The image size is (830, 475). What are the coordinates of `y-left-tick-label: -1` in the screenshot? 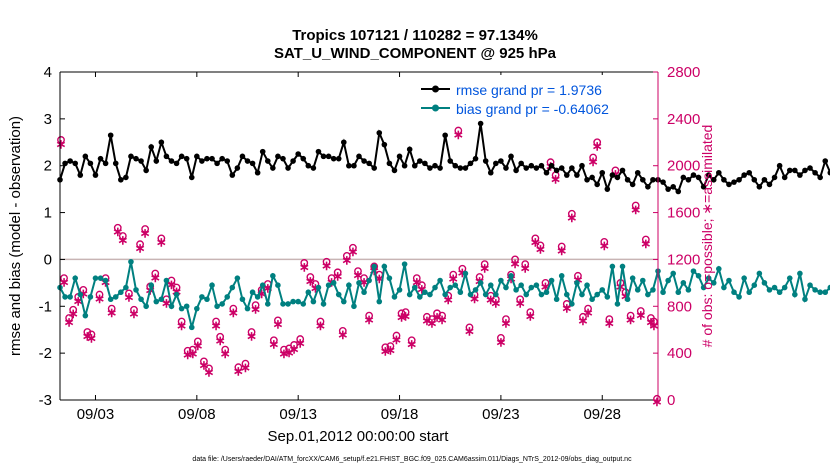 It's located at (45, 306).